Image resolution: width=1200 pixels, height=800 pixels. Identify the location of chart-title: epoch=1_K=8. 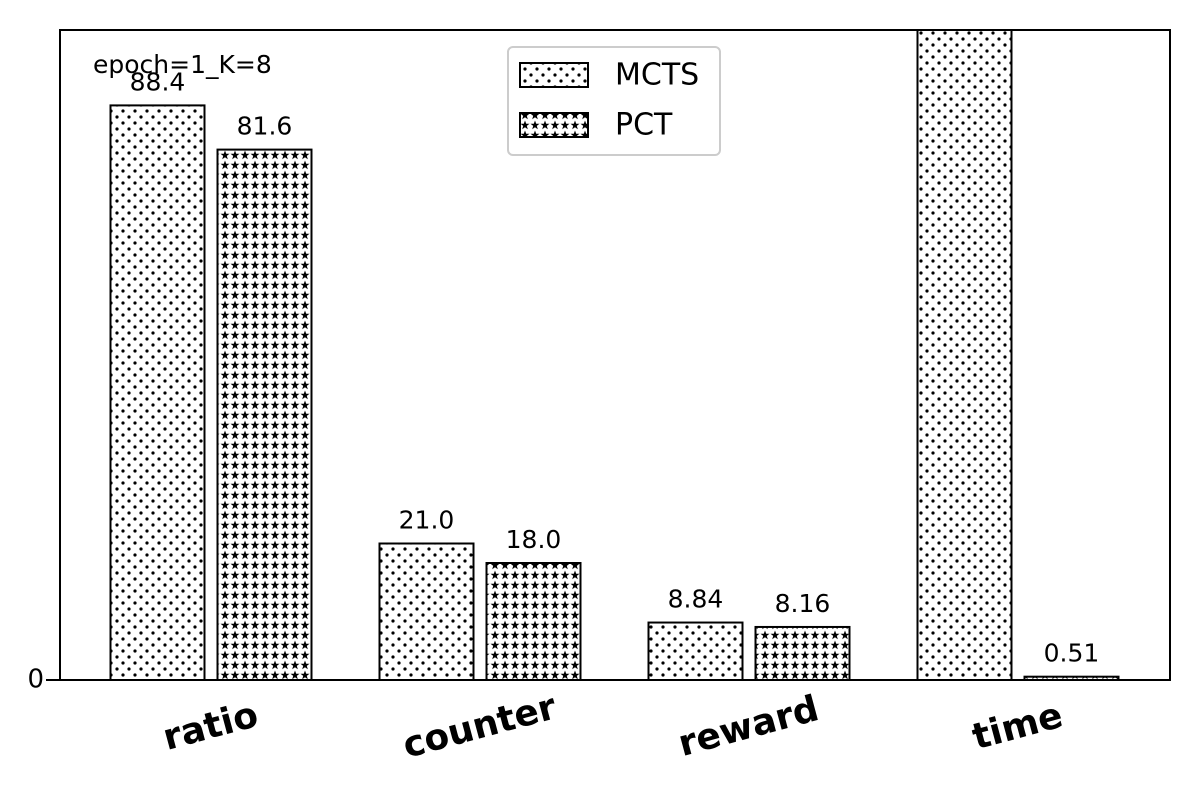
(182, 64).